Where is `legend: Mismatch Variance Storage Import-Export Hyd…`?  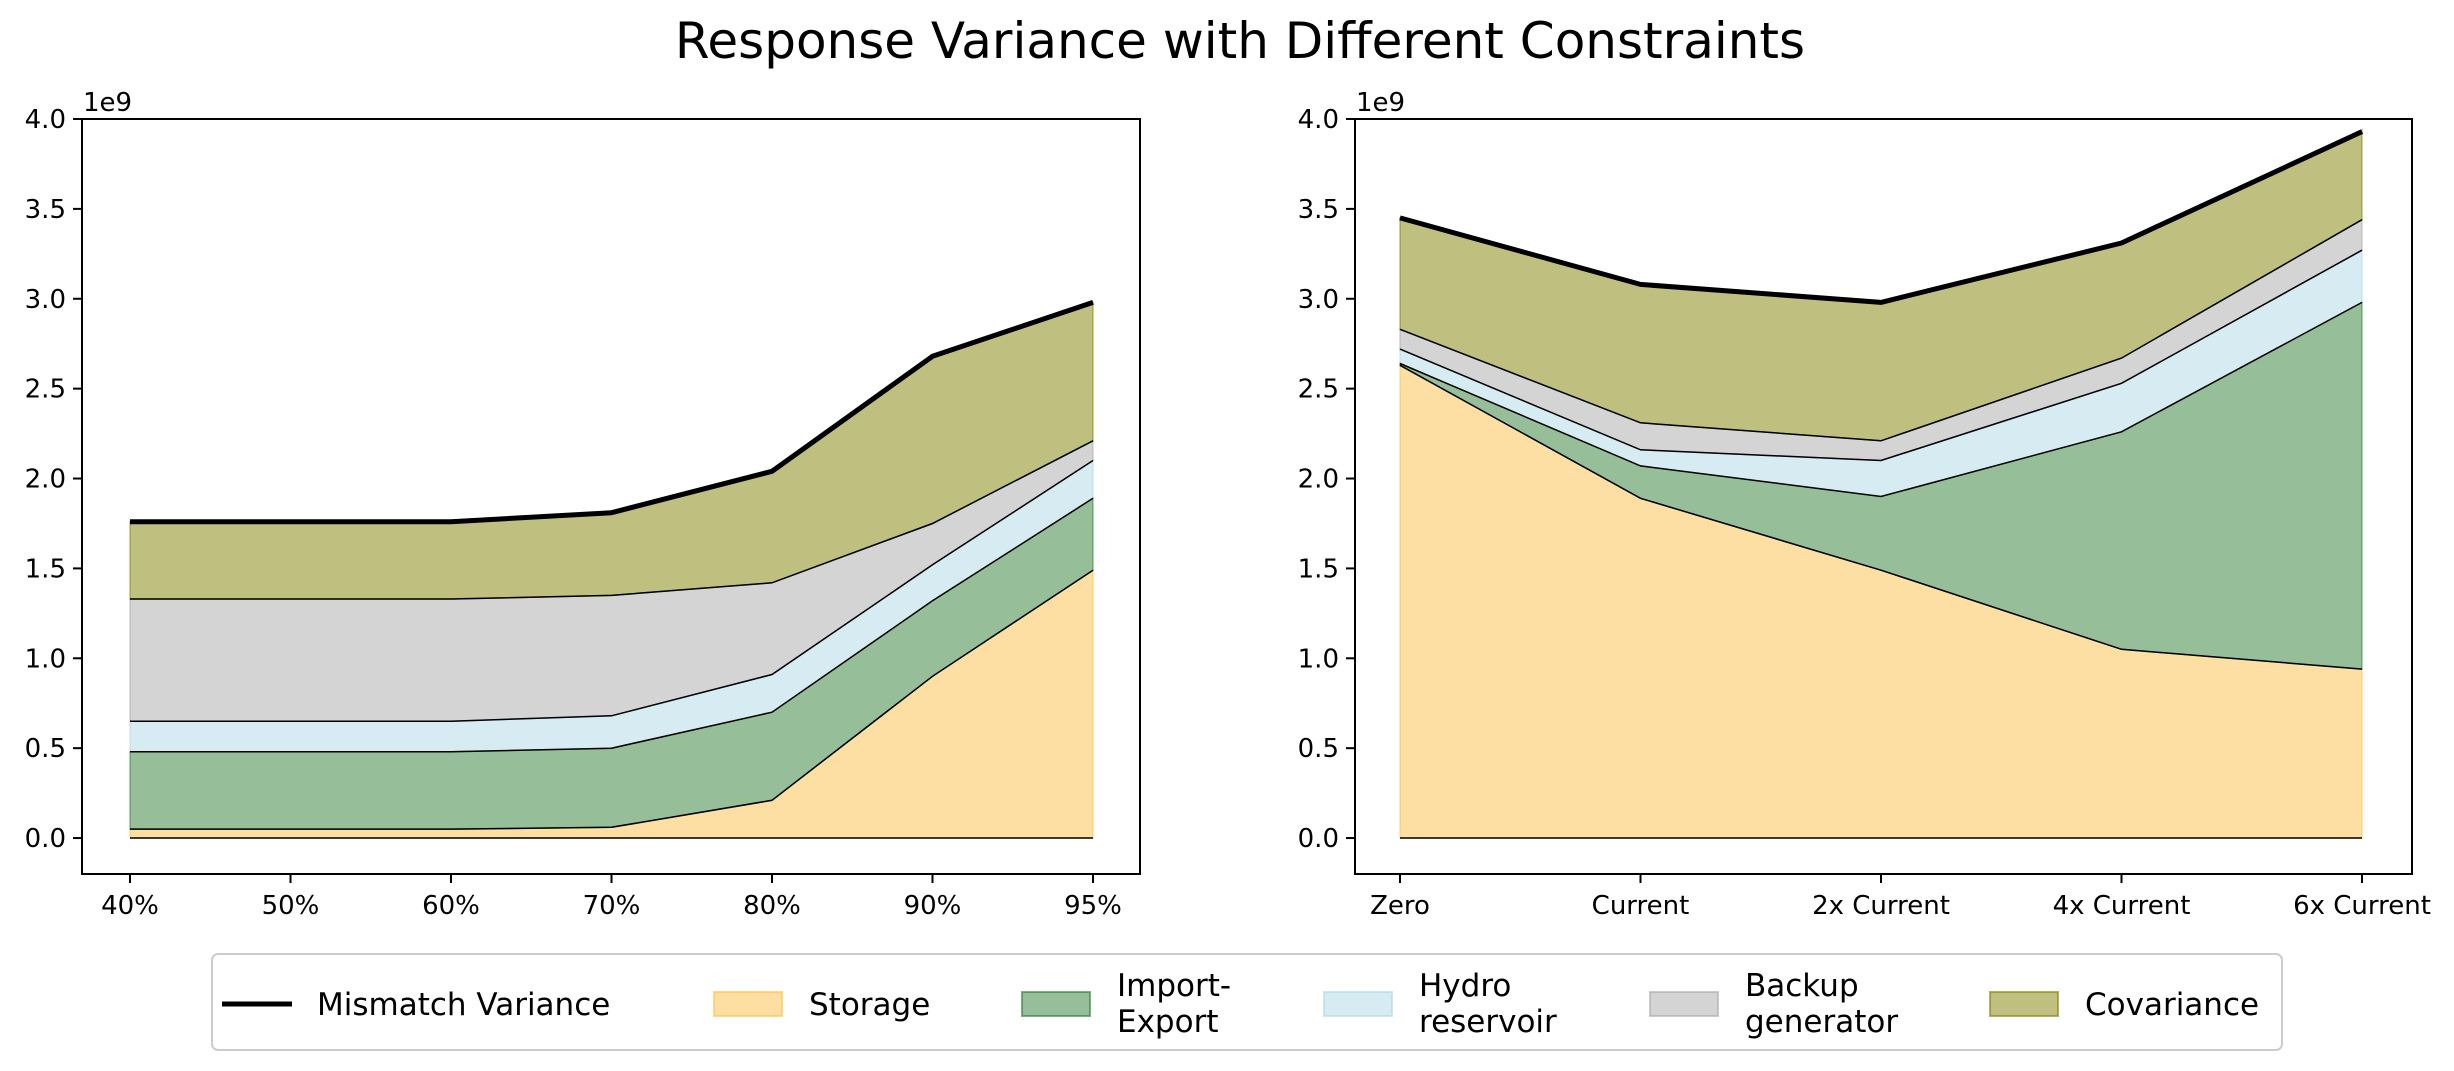 legend: Mismatch Variance Storage Import-Export Hyd… is located at coordinates (1247, 1002).